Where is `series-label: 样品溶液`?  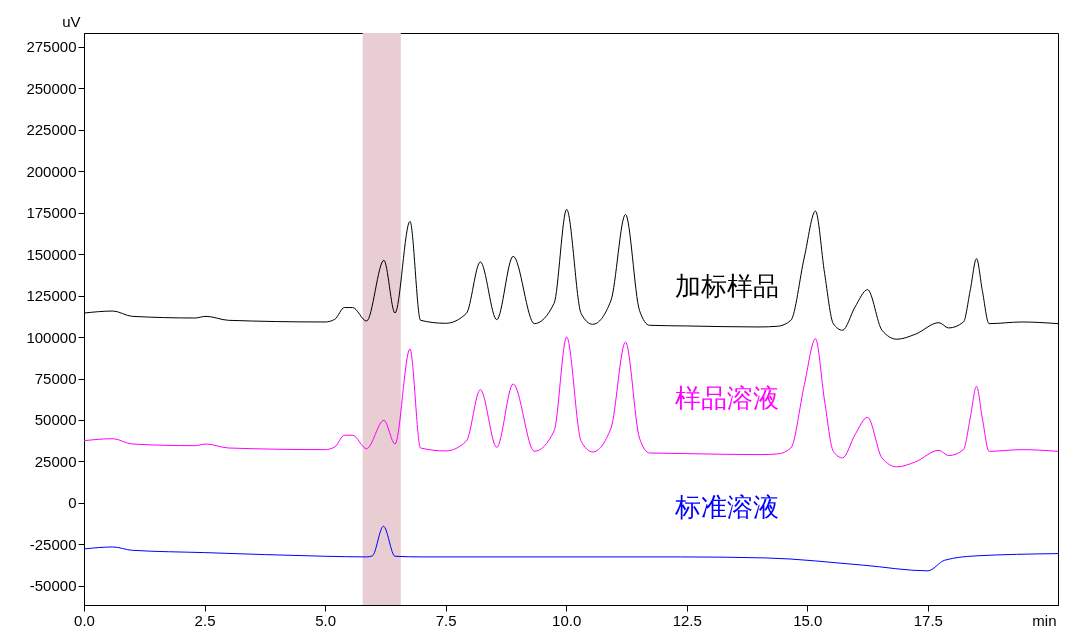
series-label: 样品溶液 is located at coordinates (726, 397).